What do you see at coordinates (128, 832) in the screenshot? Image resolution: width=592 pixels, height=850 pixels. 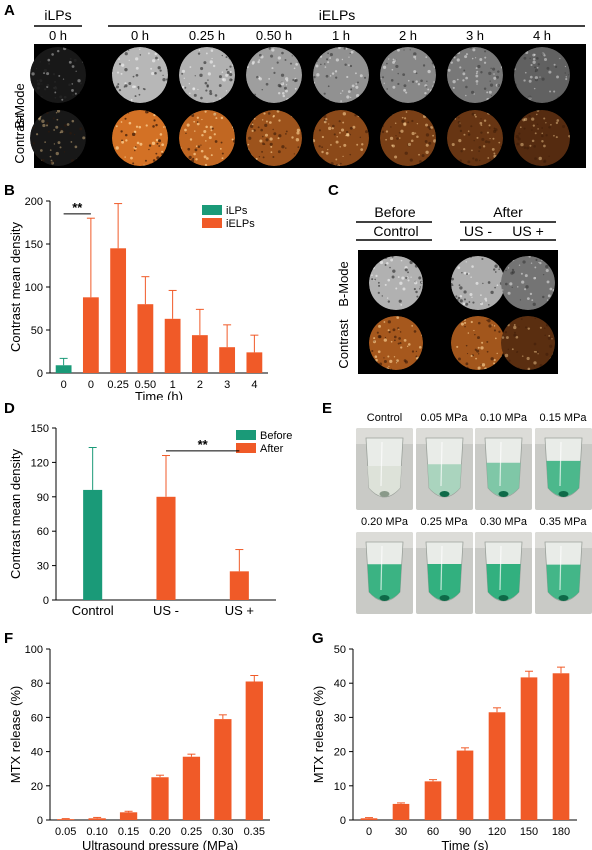 I see `x-tick-label: 0.15` at bounding box center [128, 832].